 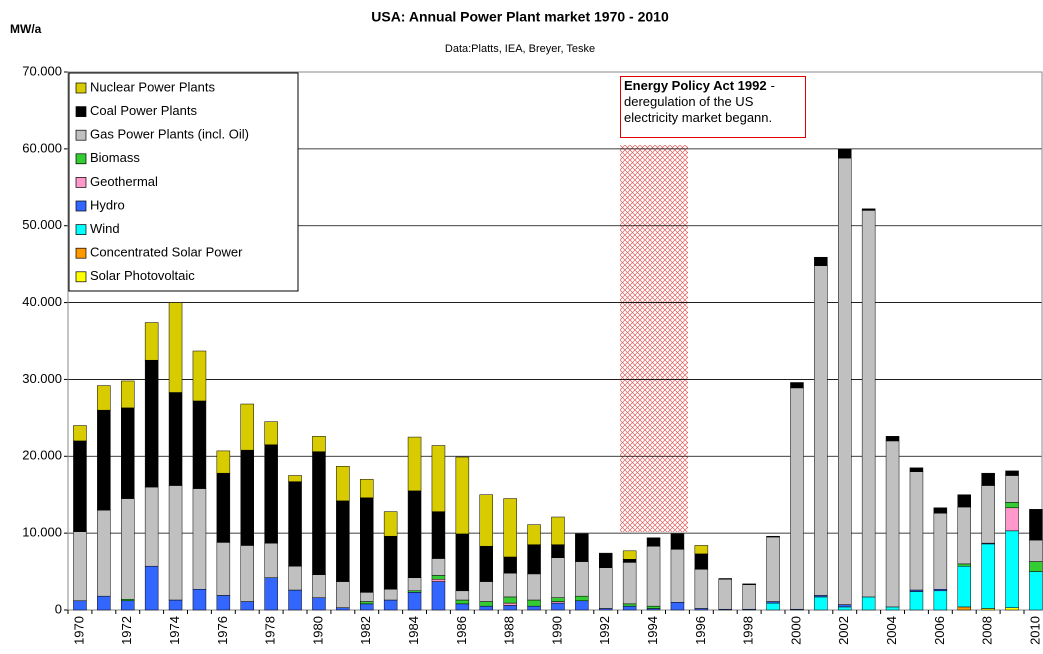 I want to click on y-tick-label: 20.000, so click(x=42, y=455).